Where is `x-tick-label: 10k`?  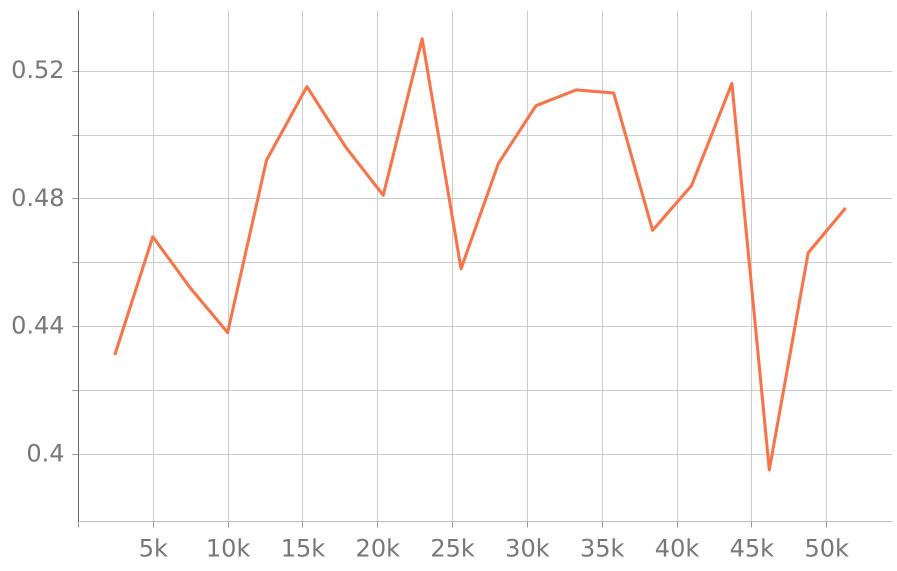 x-tick-label: 10k is located at coordinates (228, 548).